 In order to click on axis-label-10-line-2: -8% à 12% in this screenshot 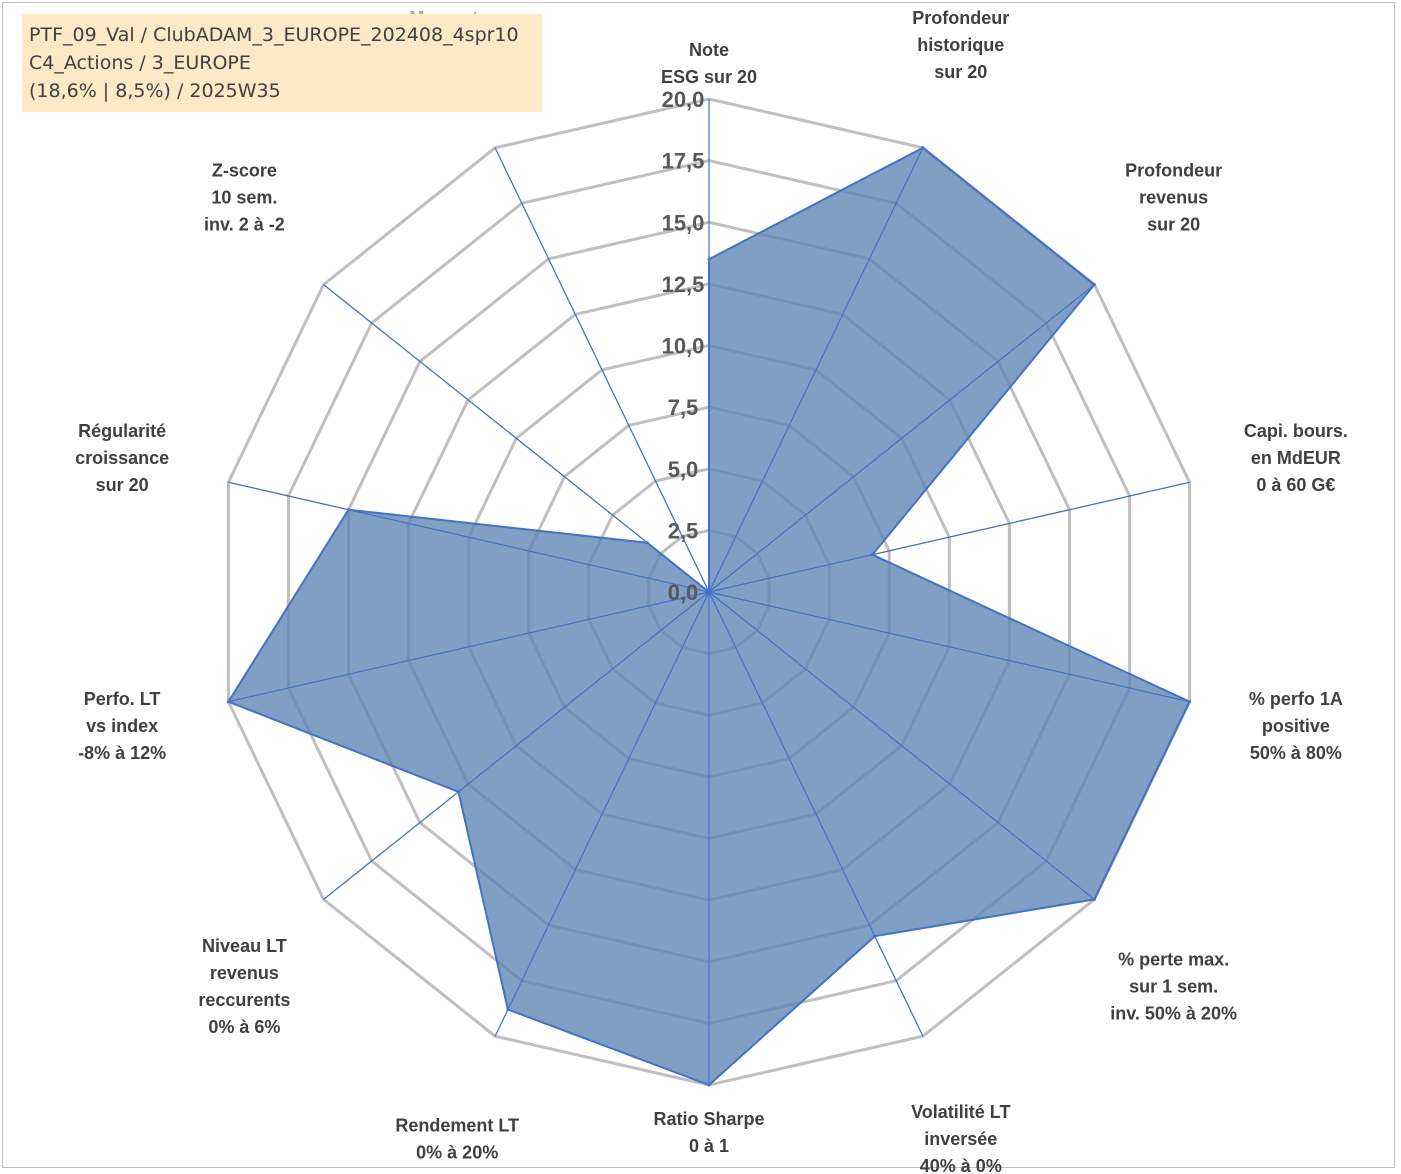, I will do `click(122, 753)`.